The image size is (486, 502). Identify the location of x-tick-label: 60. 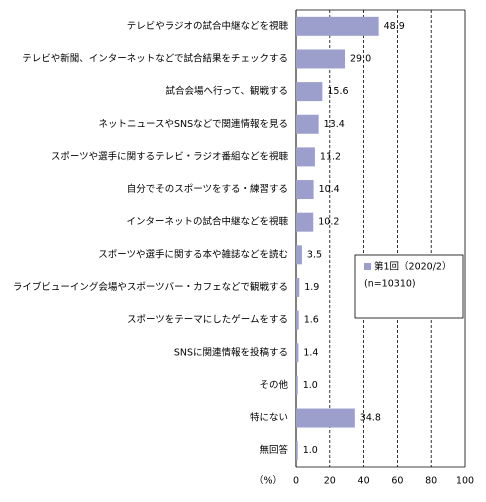
(397, 481).